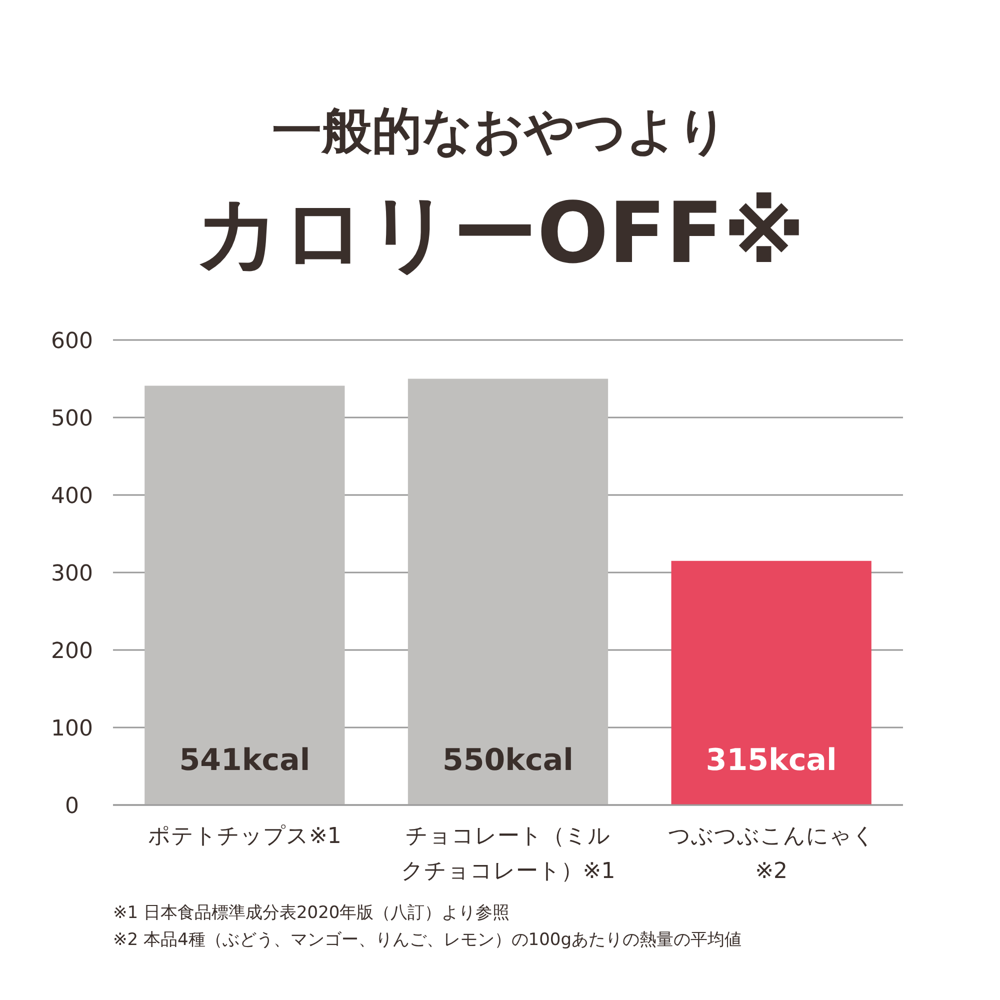 The height and width of the screenshot is (1000, 1000). I want to click on text: ※1 日本食品標準成分表2020年版（八訂）より参照, so click(311, 913).